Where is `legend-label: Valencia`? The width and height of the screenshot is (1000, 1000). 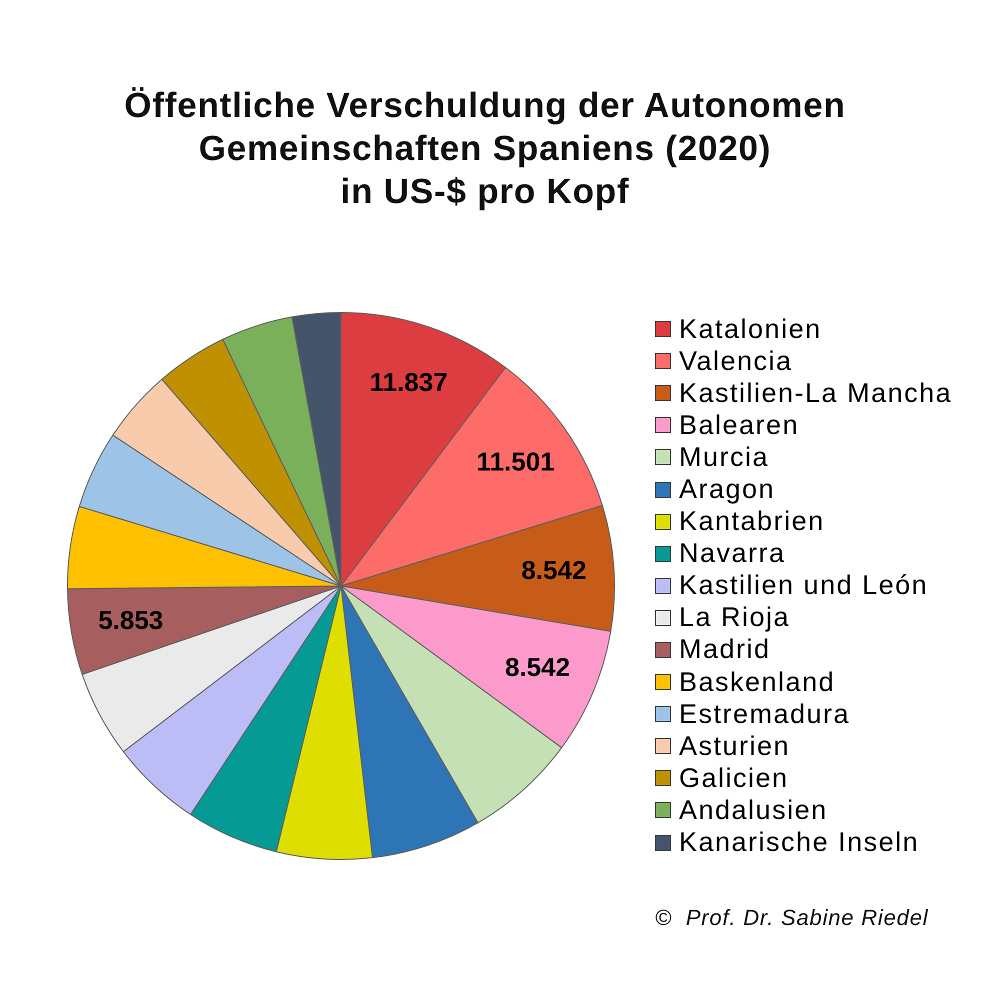 legend-label: Valencia is located at coordinates (736, 361).